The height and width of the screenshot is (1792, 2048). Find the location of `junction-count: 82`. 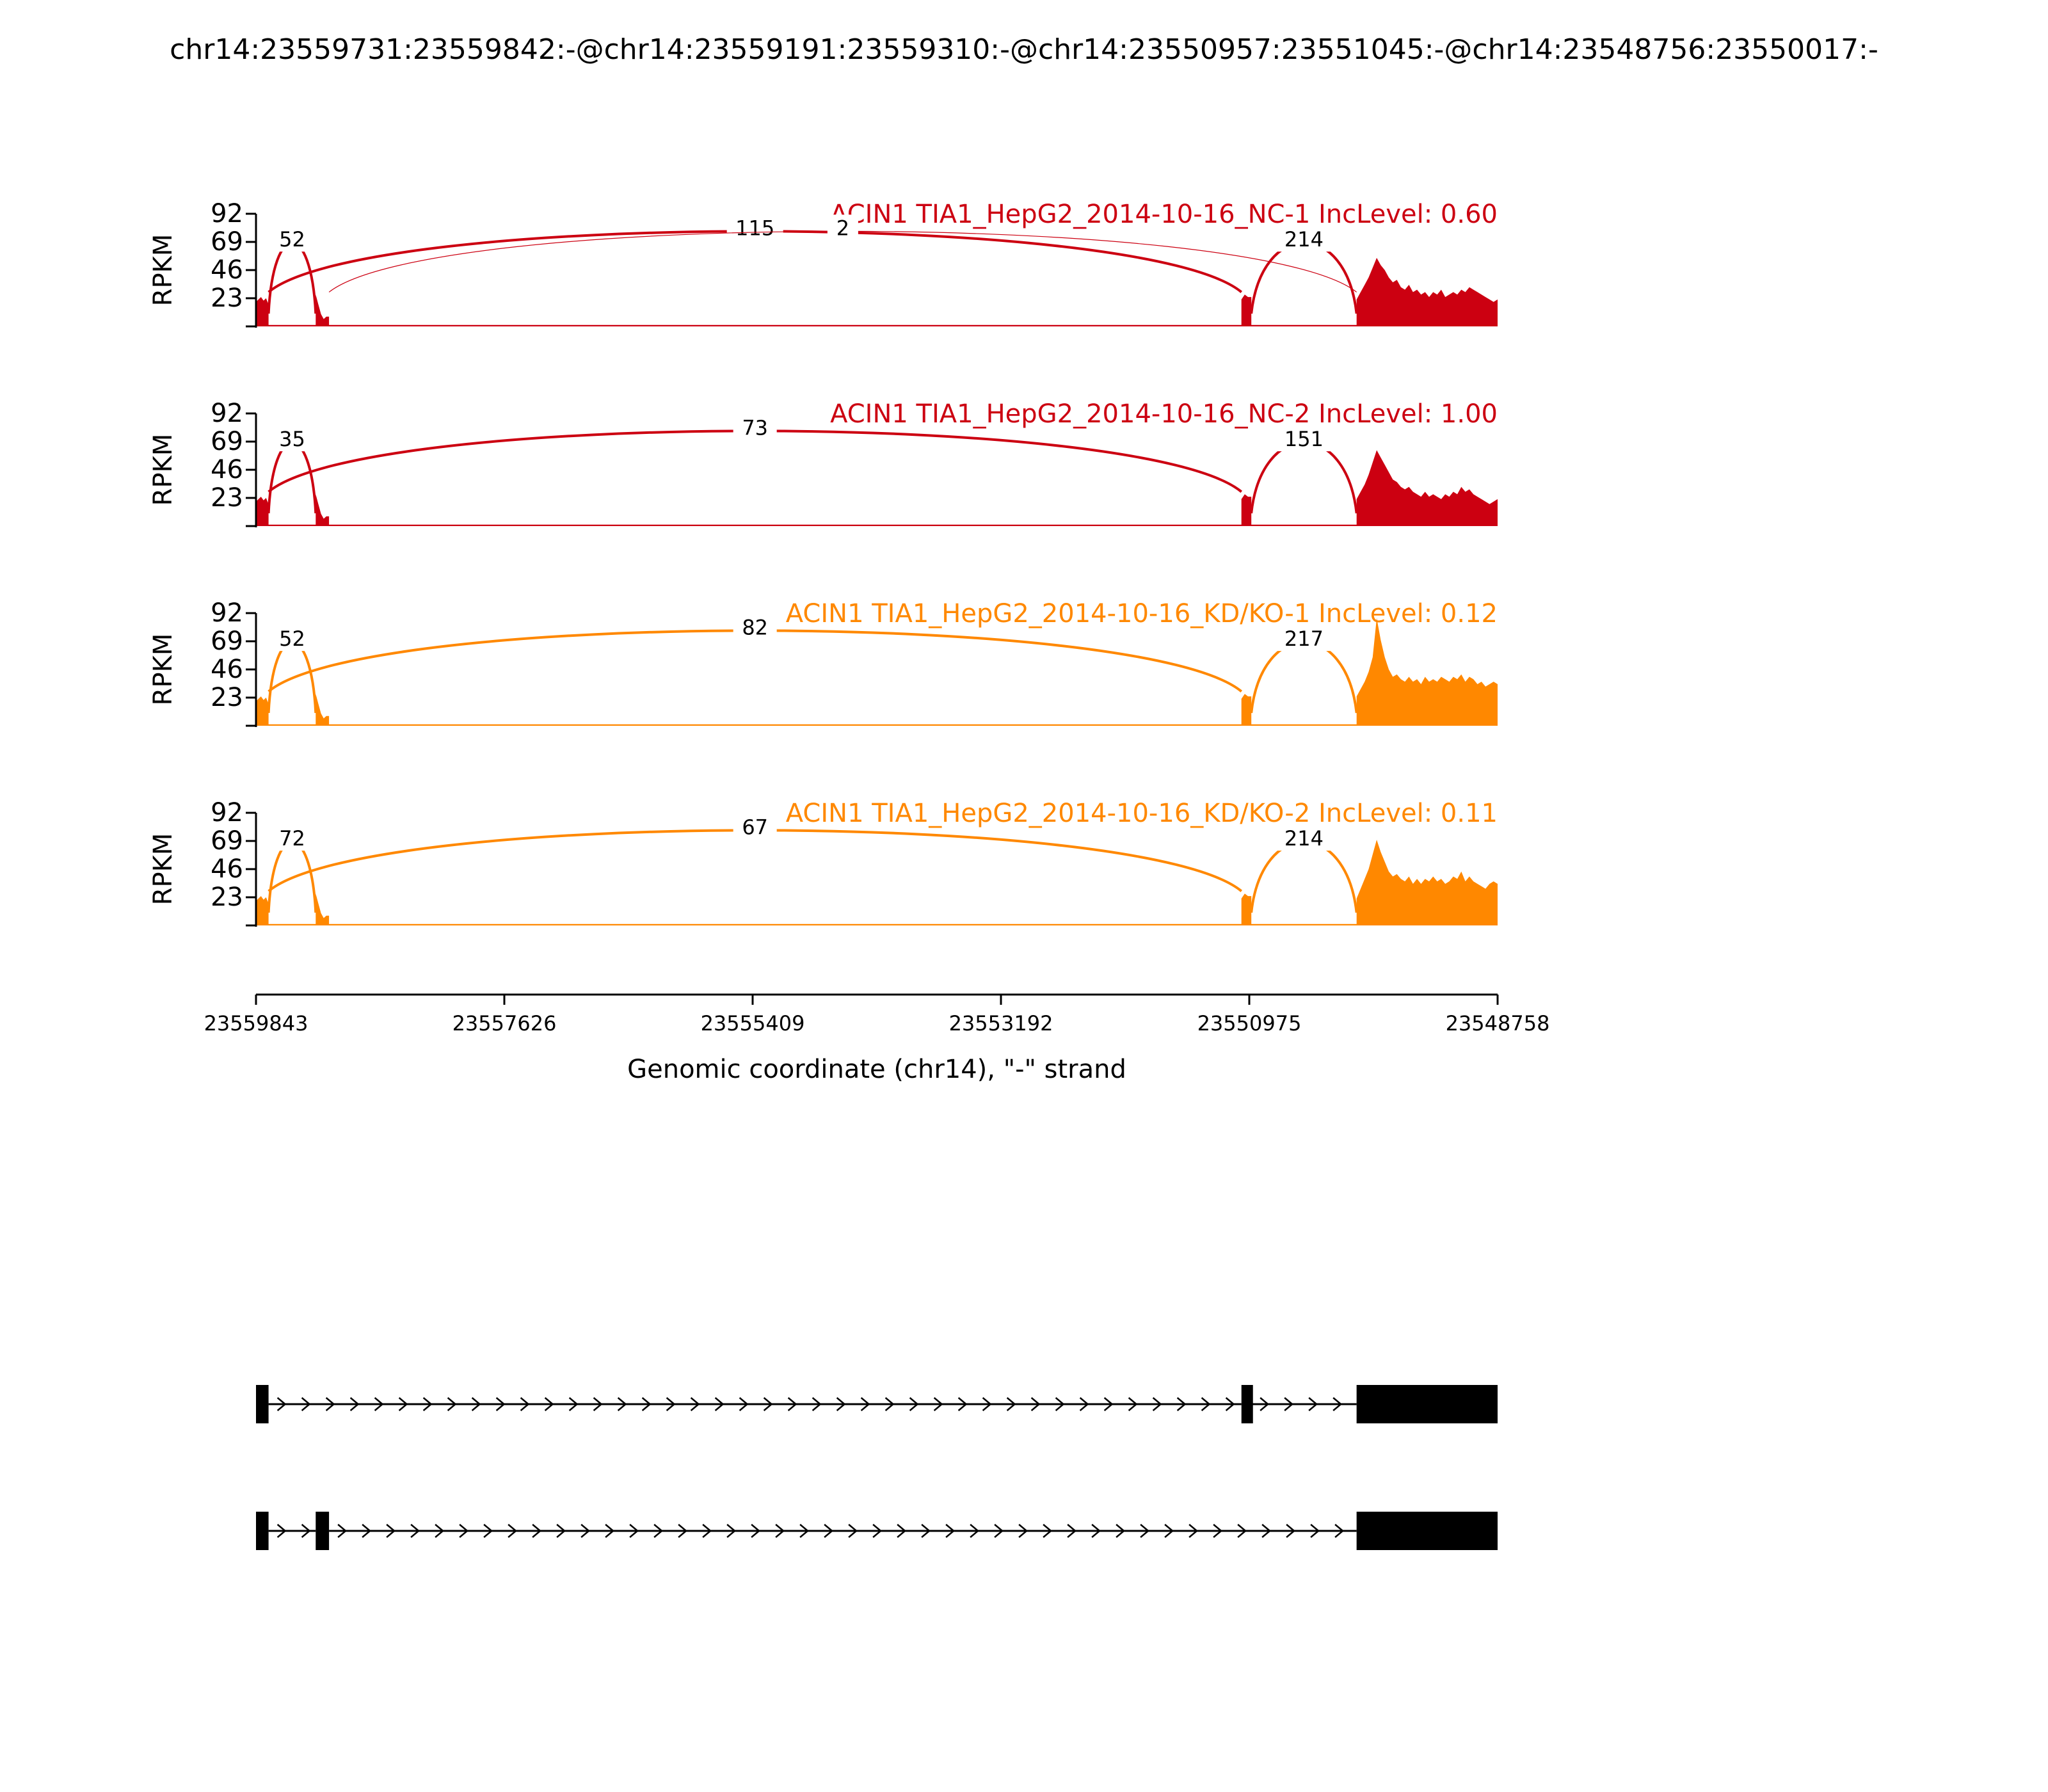

junction-count: 82 is located at coordinates (755, 627).